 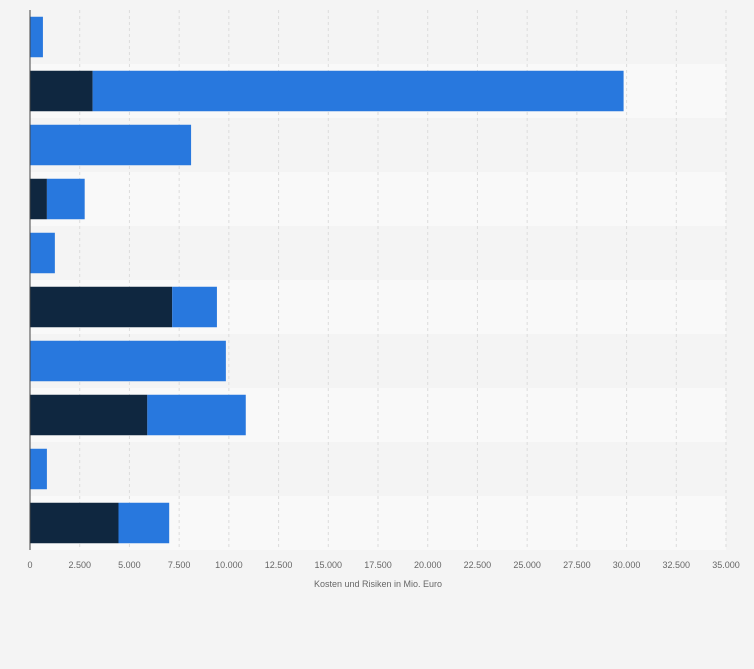 What do you see at coordinates (428, 565) in the screenshot?
I see `x-tick-label: 20.000` at bounding box center [428, 565].